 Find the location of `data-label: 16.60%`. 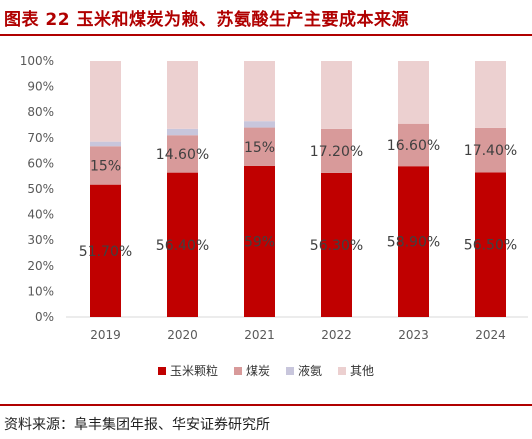

data-label: 16.60% is located at coordinates (413, 146).